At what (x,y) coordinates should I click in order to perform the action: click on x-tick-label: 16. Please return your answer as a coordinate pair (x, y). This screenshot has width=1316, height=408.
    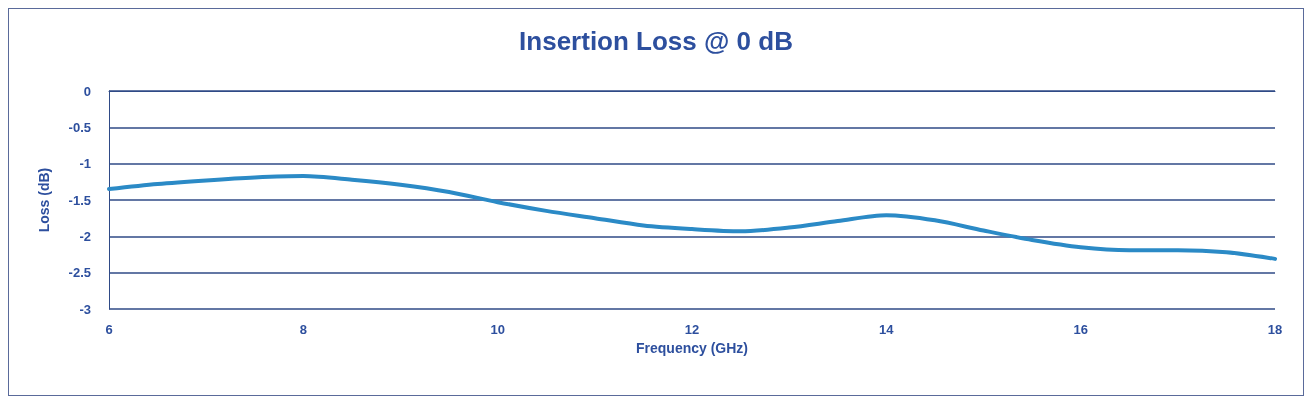
    Looking at the image, I should click on (1080, 329).